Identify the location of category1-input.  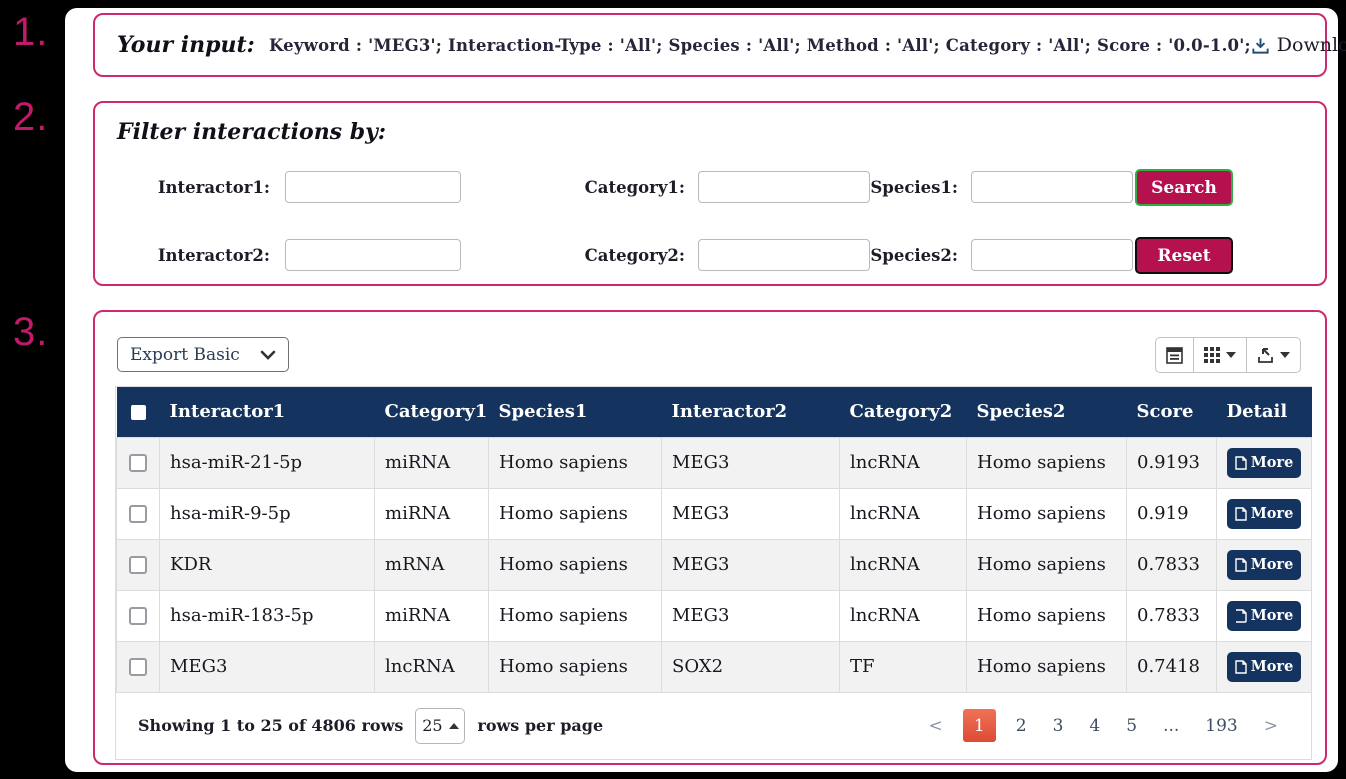
(784, 187).